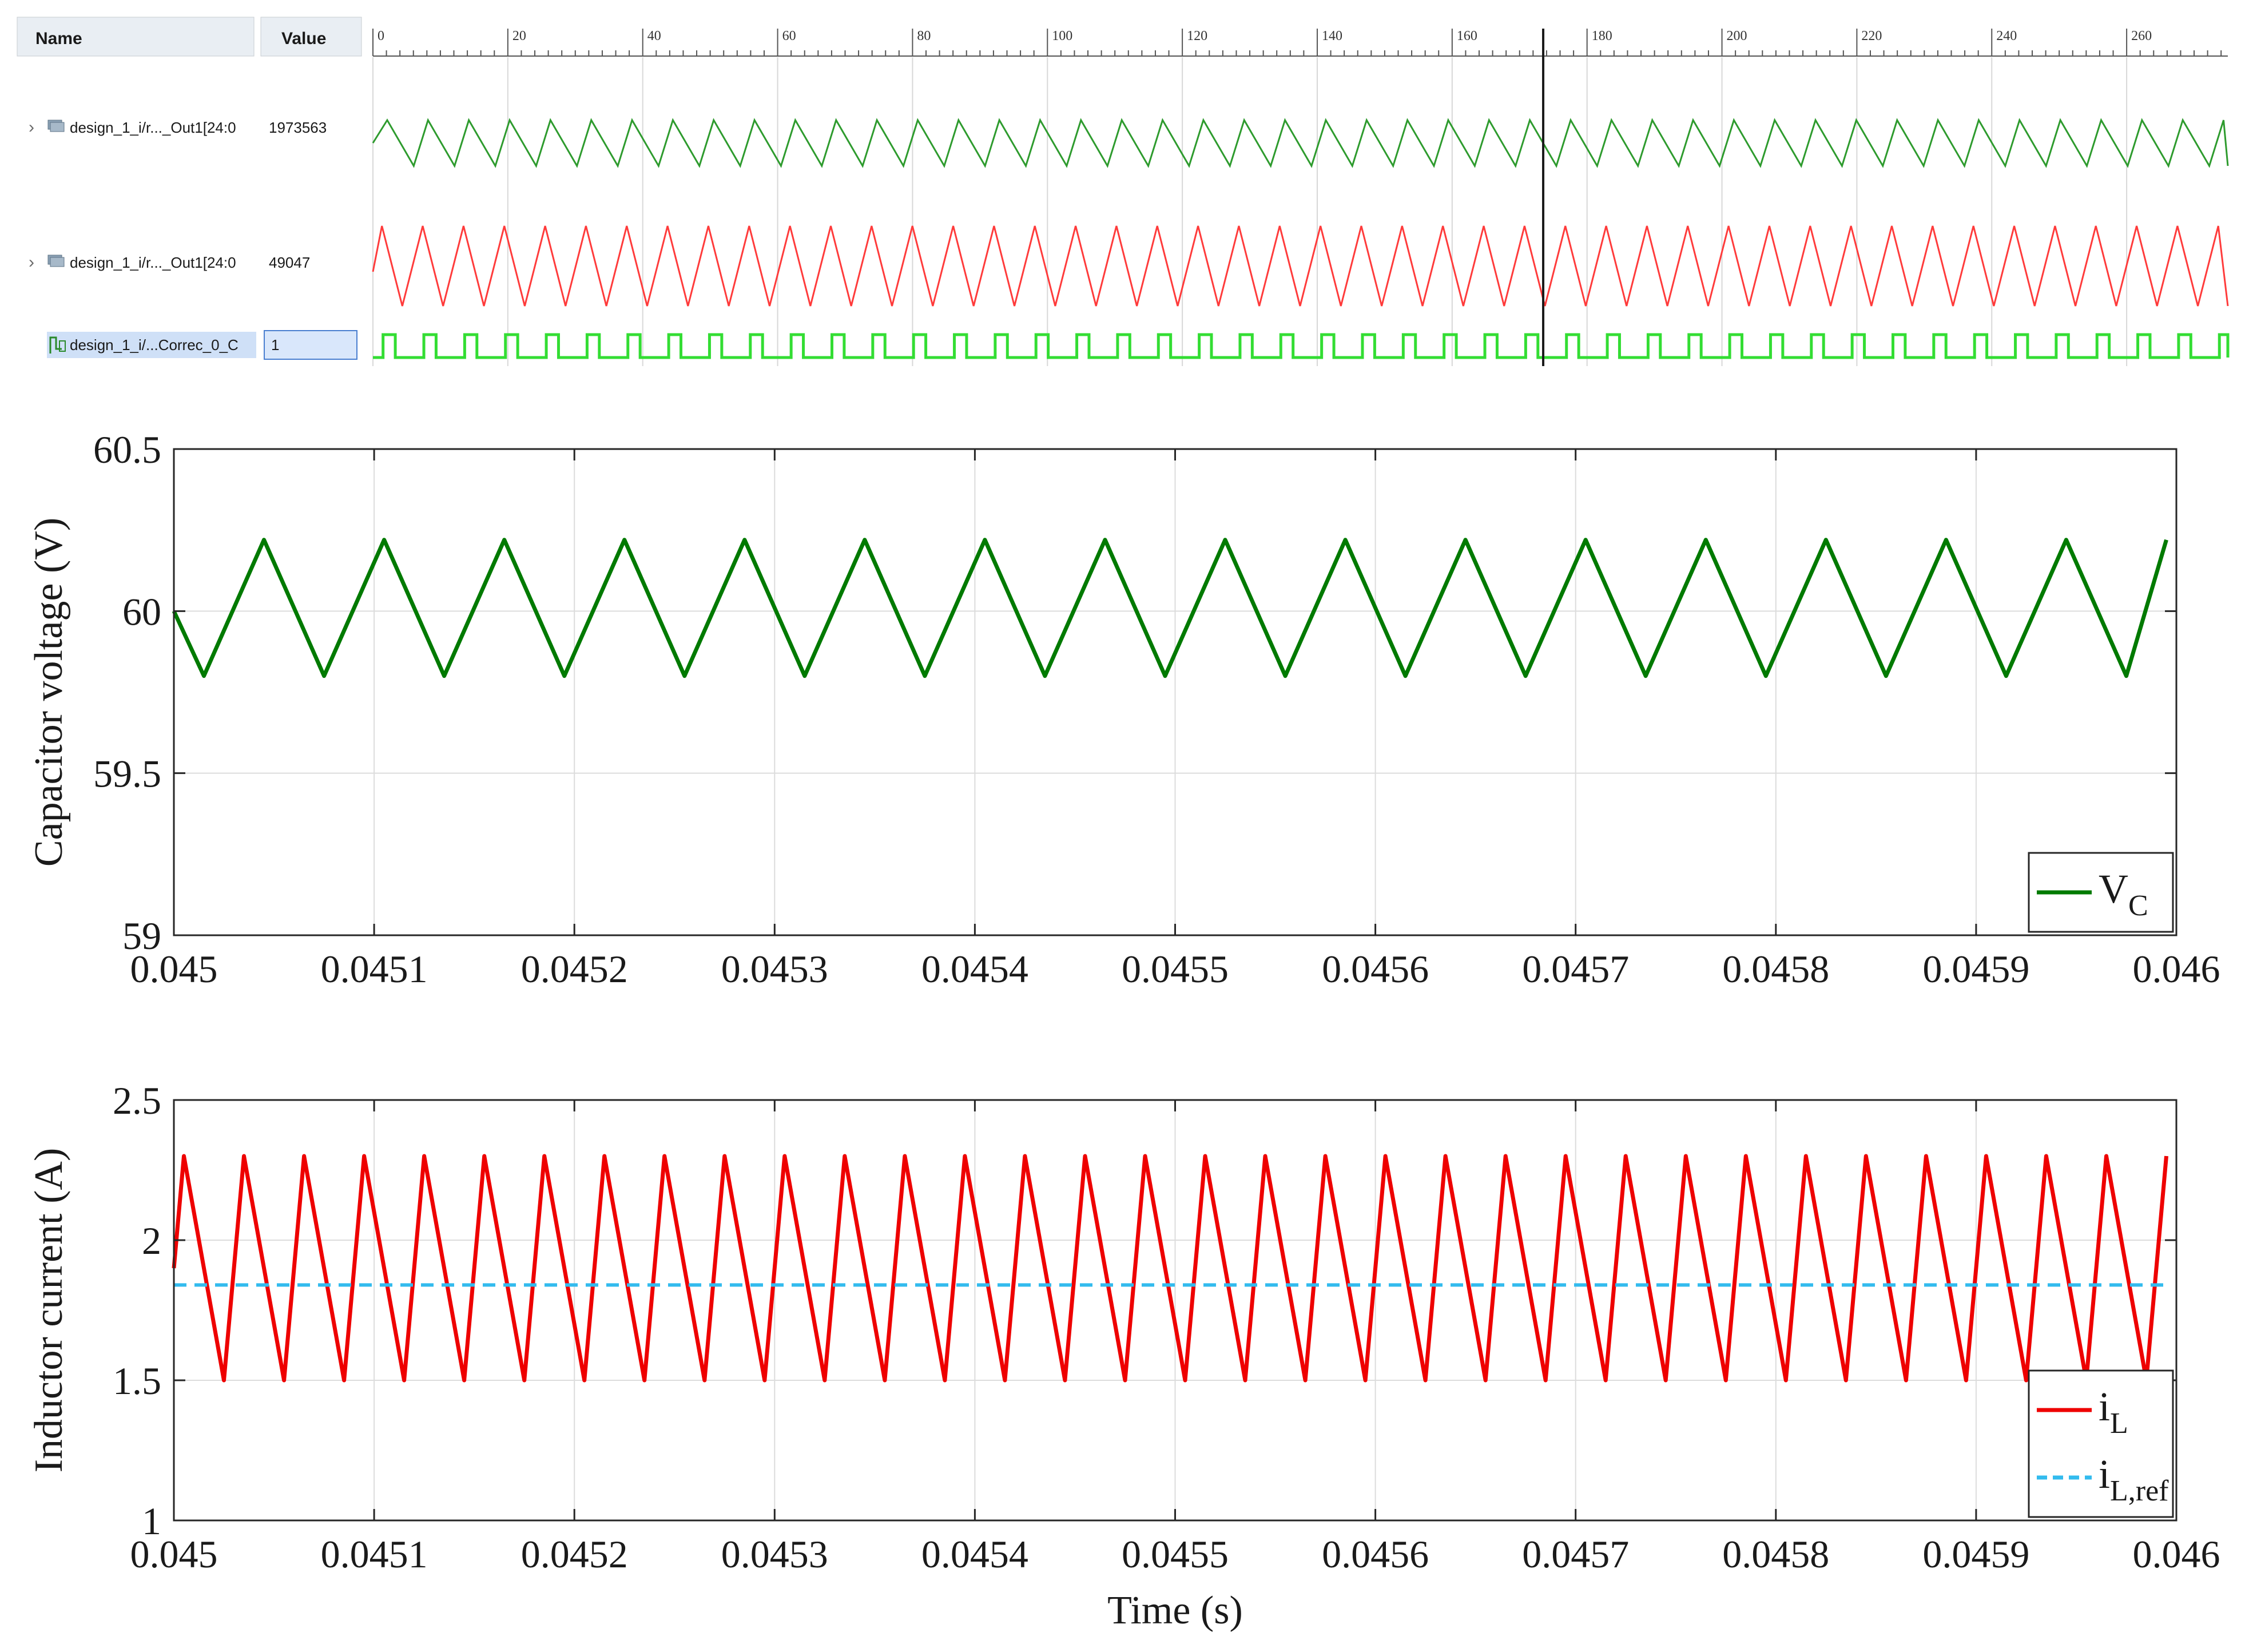 Image resolution: width=2249 pixels, height=1652 pixels. I want to click on value-field, so click(310, 345).